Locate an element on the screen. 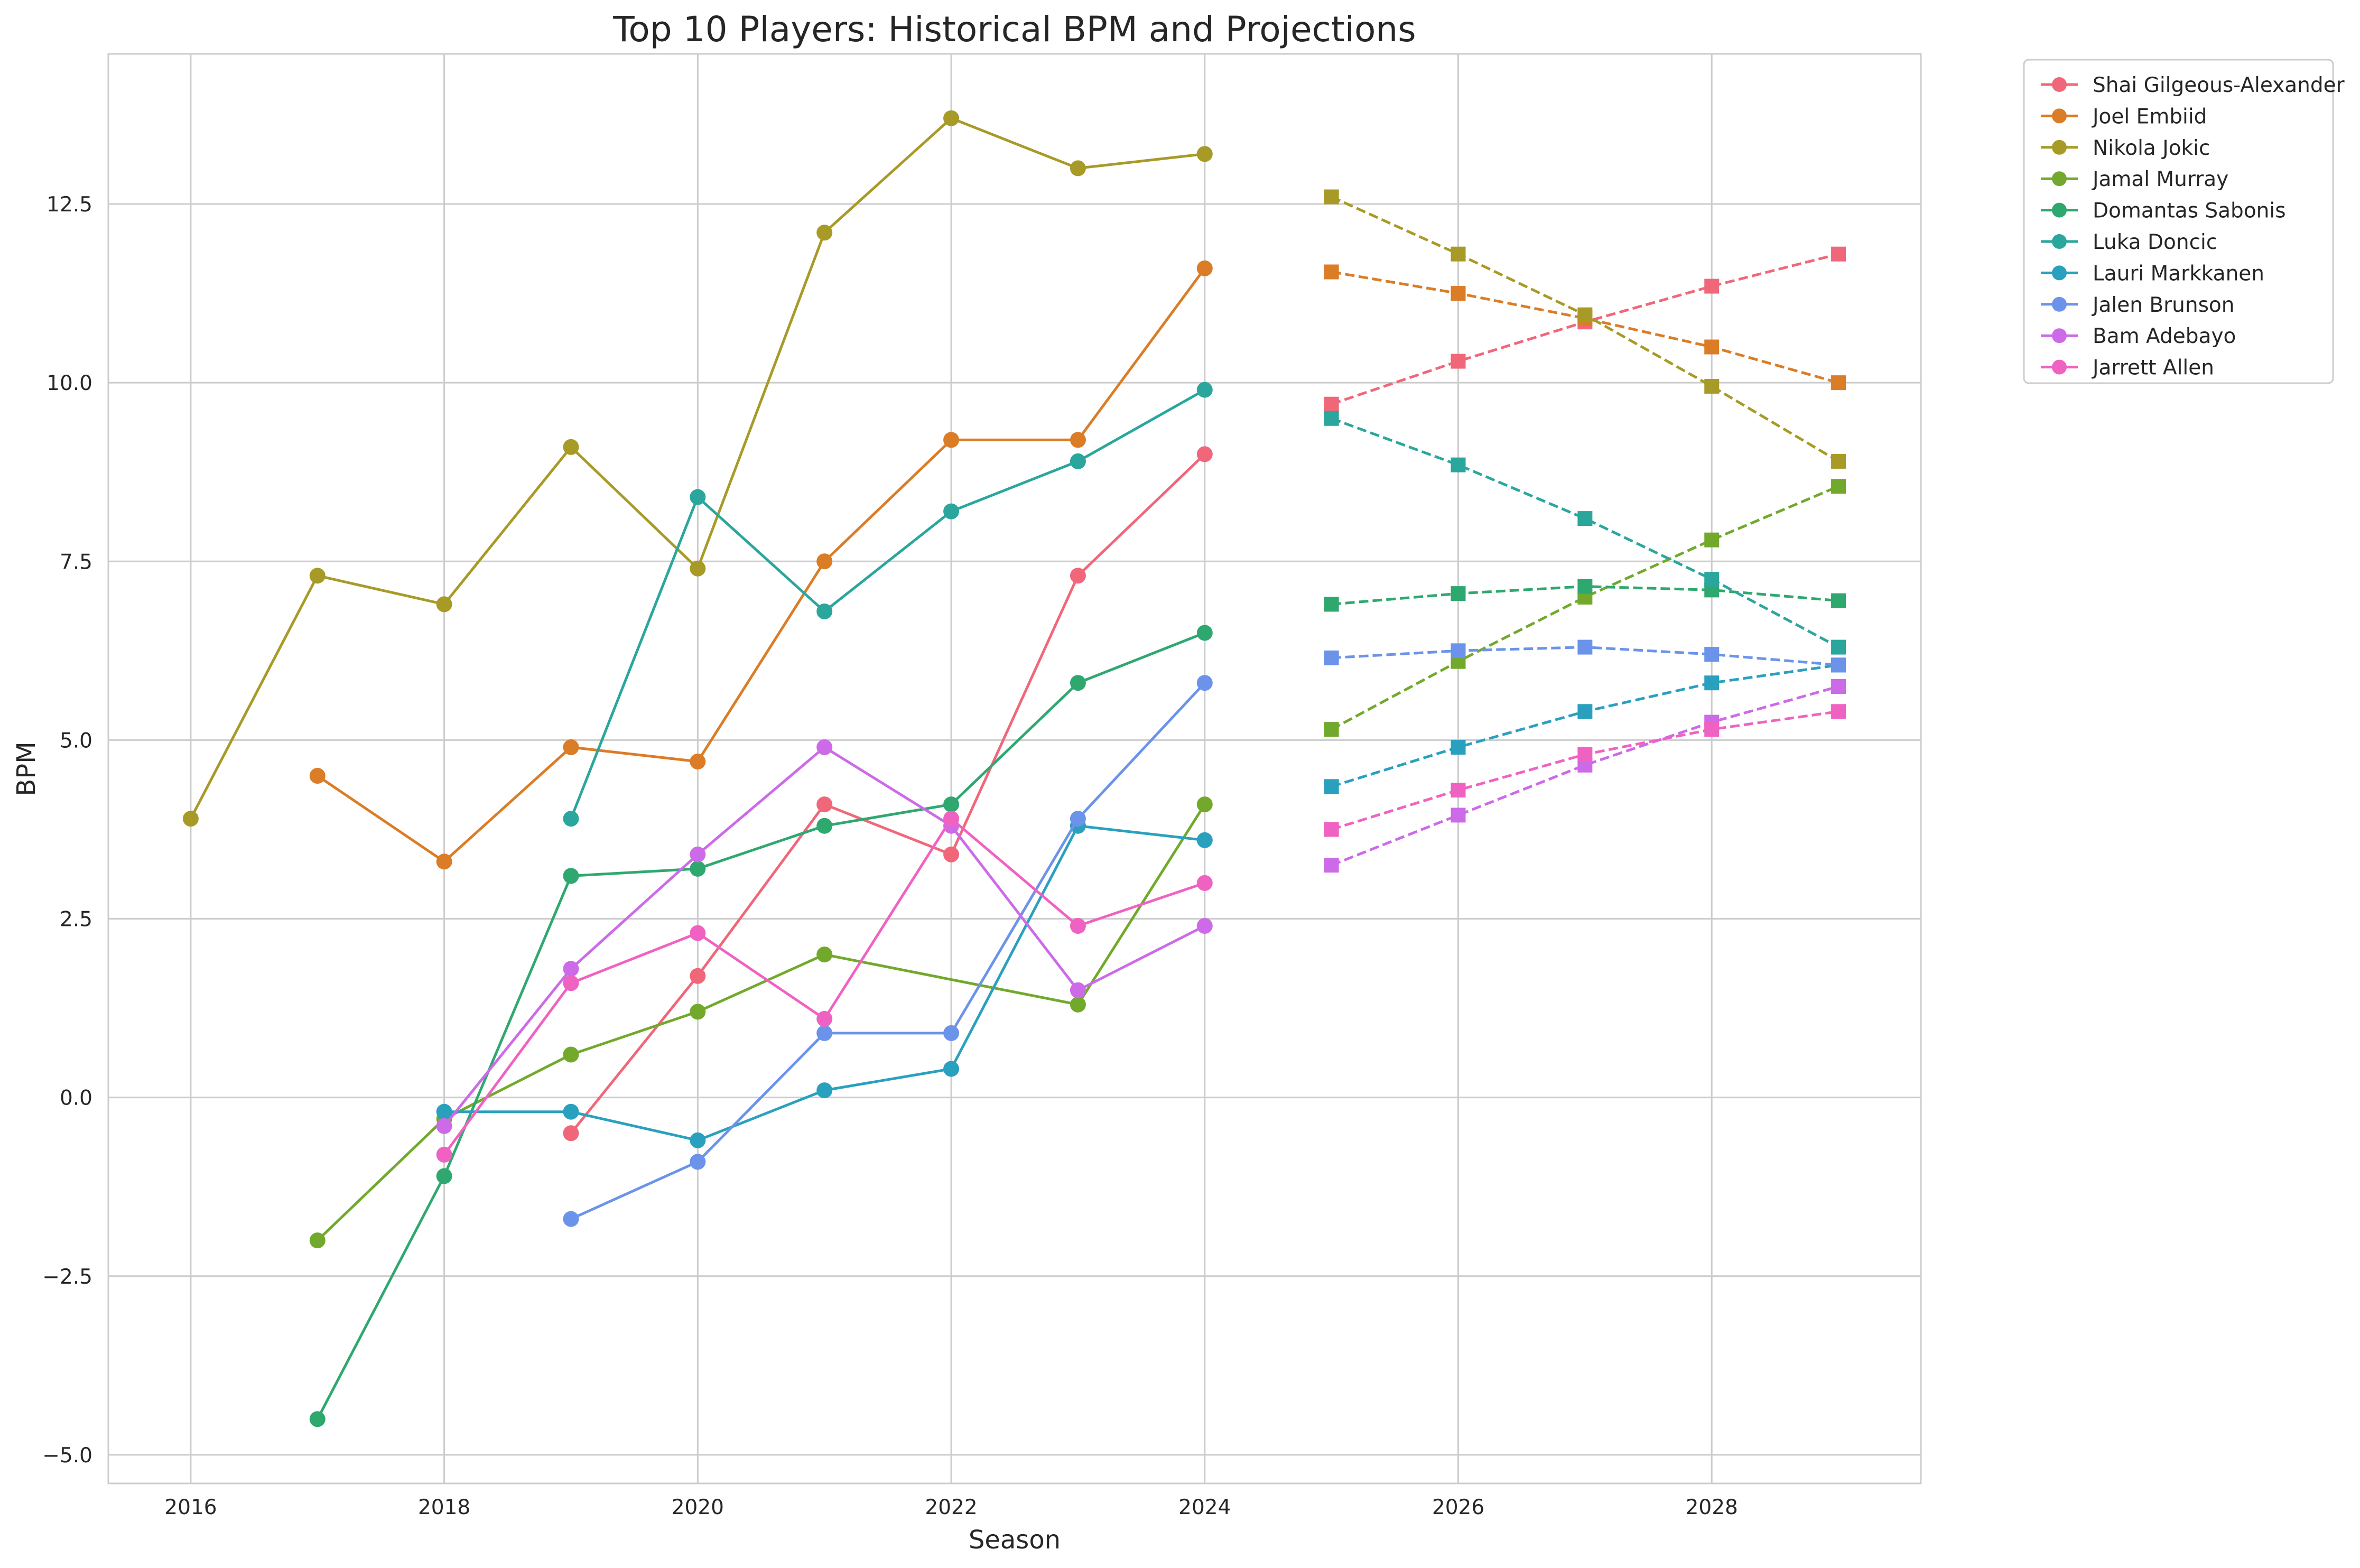  legend-item: Nikola Jokic is located at coordinates (2125, 148).